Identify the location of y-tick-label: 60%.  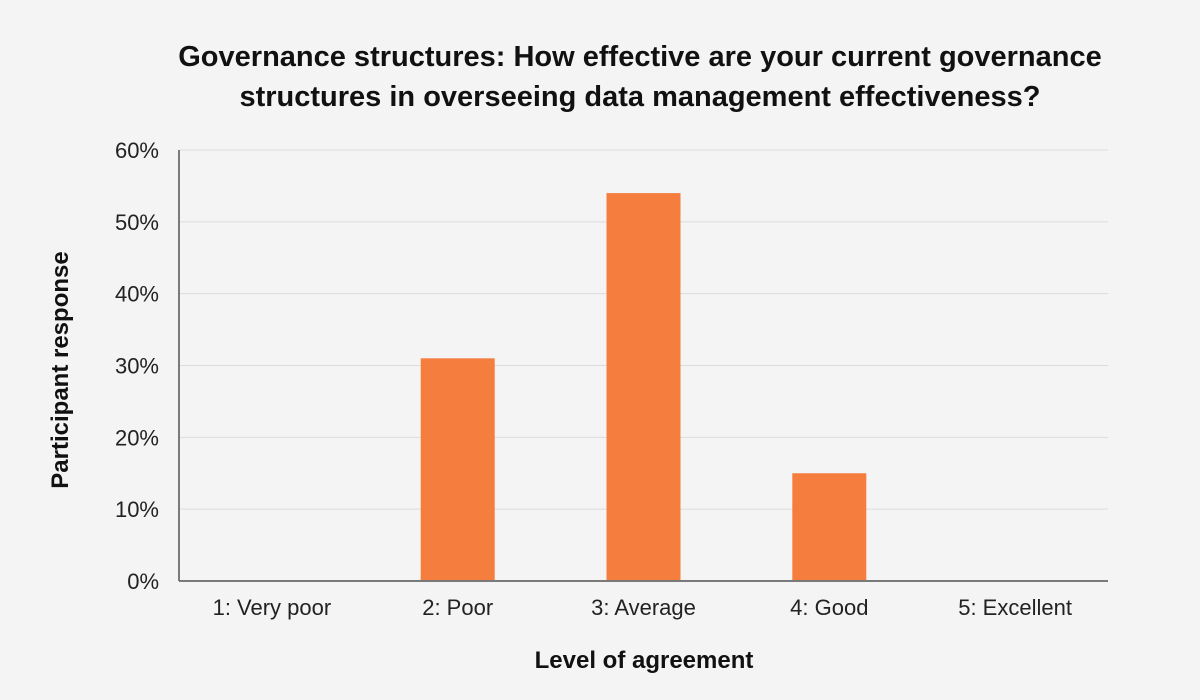
(137, 150).